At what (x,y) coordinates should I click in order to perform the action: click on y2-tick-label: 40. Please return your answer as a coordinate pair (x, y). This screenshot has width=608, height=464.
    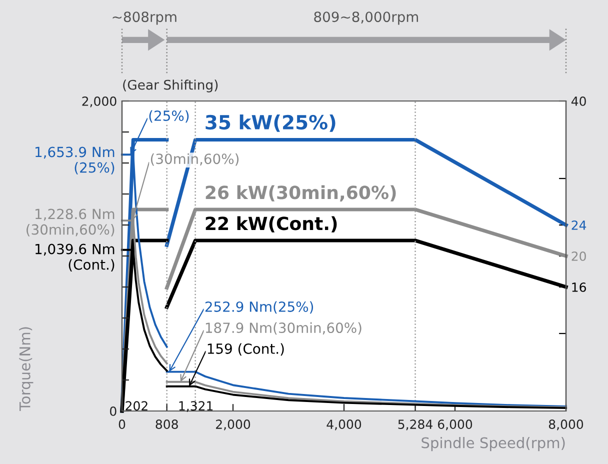
    Looking at the image, I should click on (578, 101).